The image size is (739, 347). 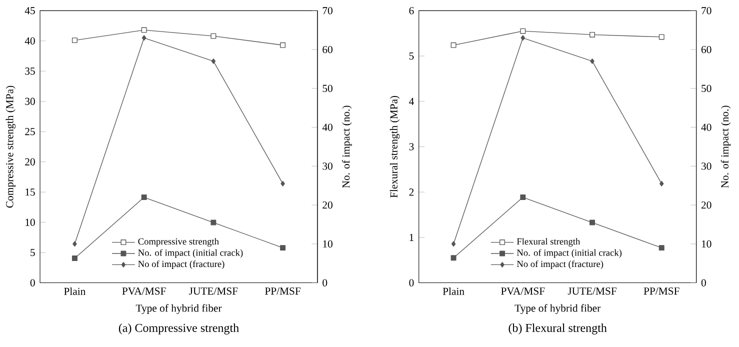 What do you see at coordinates (411, 101) in the screenshot?
I see `y-tick-label: 4` at bounding box center [411, 101].